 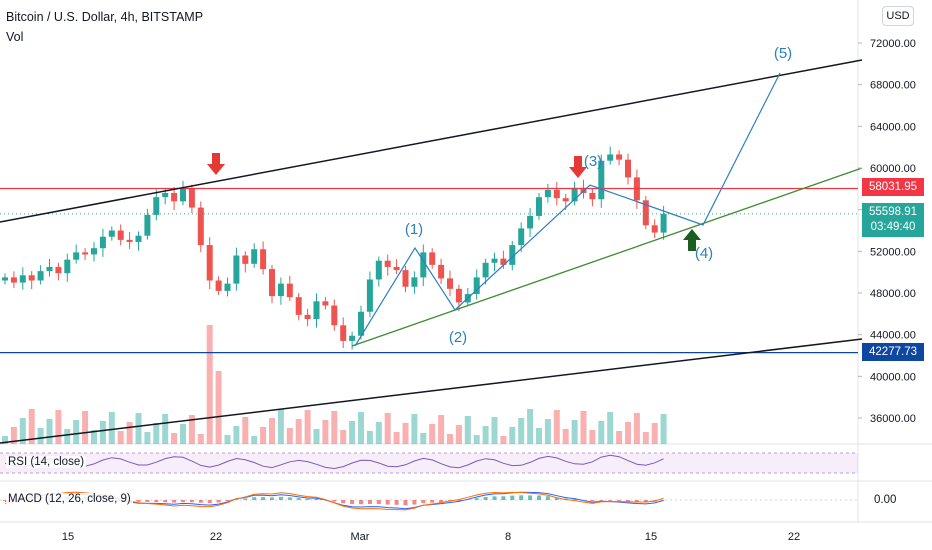 I want to click on current-price-value: 55598.91, so click(x=893, y=212).